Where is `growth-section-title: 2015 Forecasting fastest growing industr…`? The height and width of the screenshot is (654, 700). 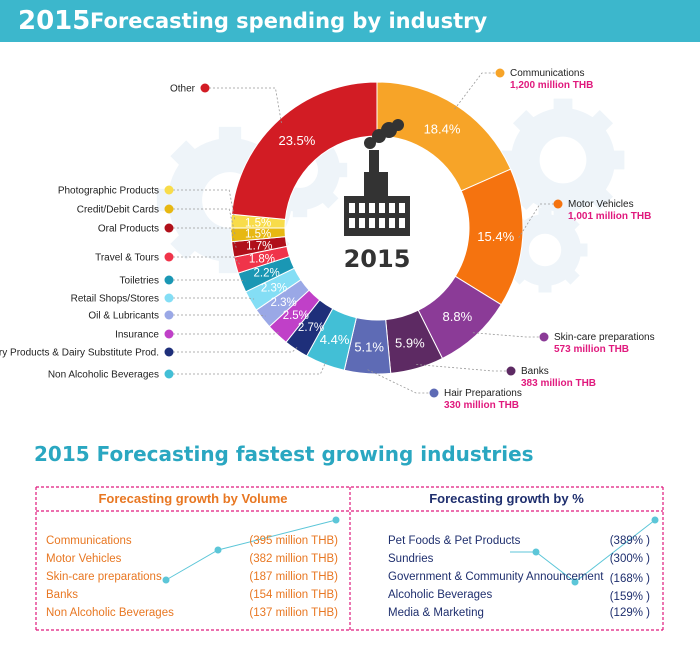
growth-section-title: 2015 Forecasting fastest growing industr… is located at coordinates (284, 454).